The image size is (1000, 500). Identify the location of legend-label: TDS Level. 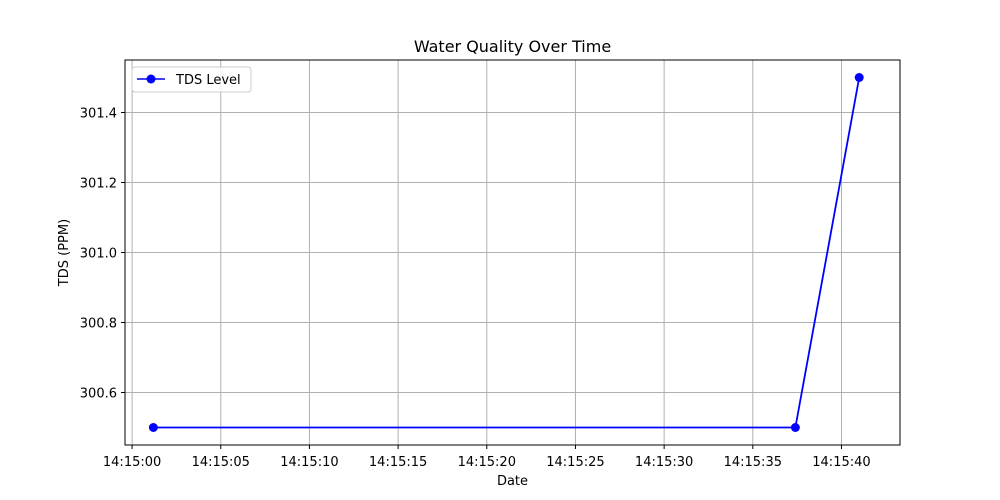
(208, 80).